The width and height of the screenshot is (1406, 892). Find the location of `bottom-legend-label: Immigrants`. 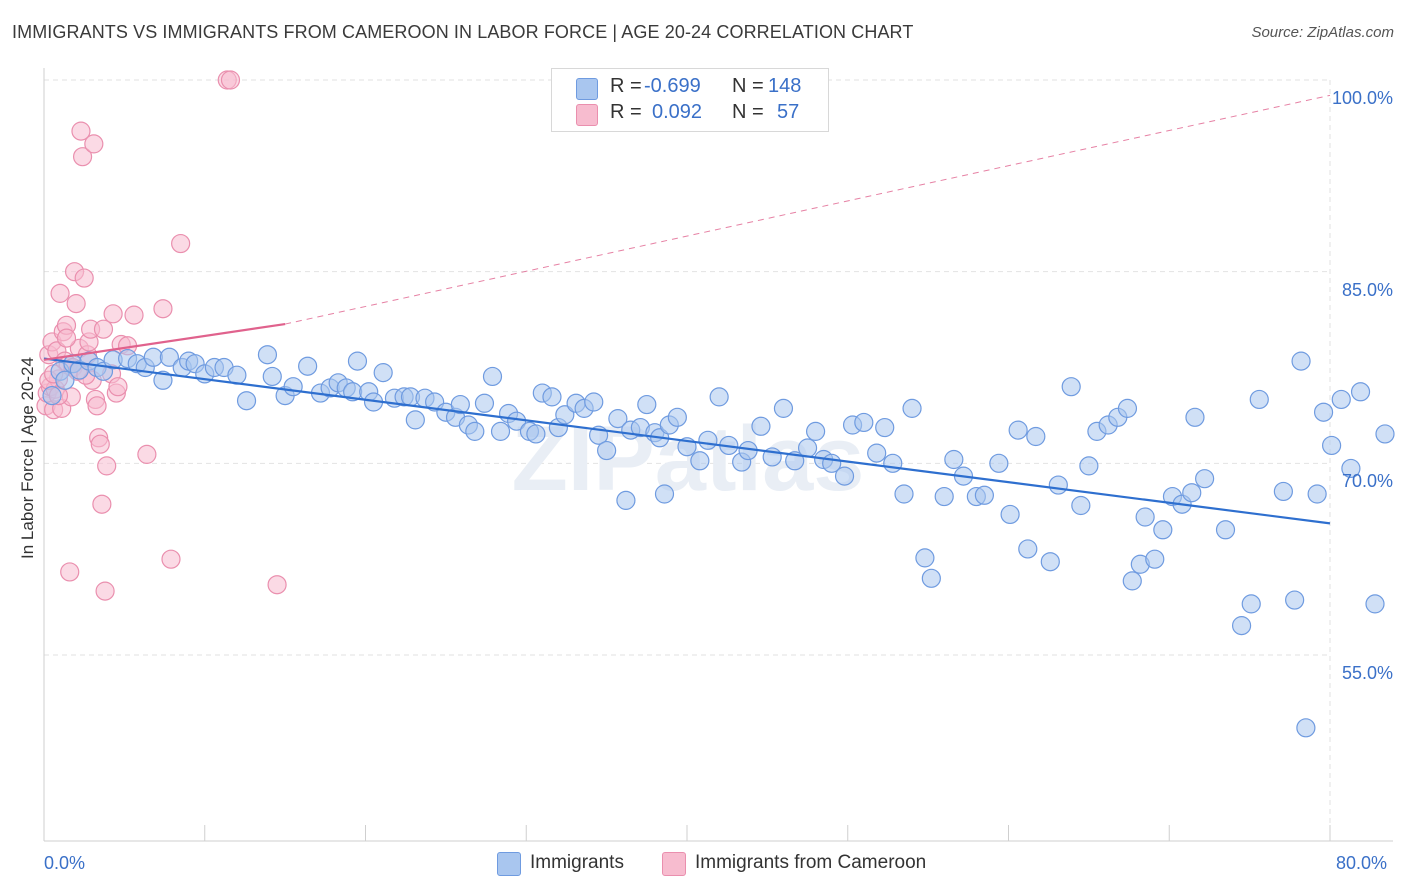

bottom-legend-label: Immigrants is located at coordinates (577, 862).